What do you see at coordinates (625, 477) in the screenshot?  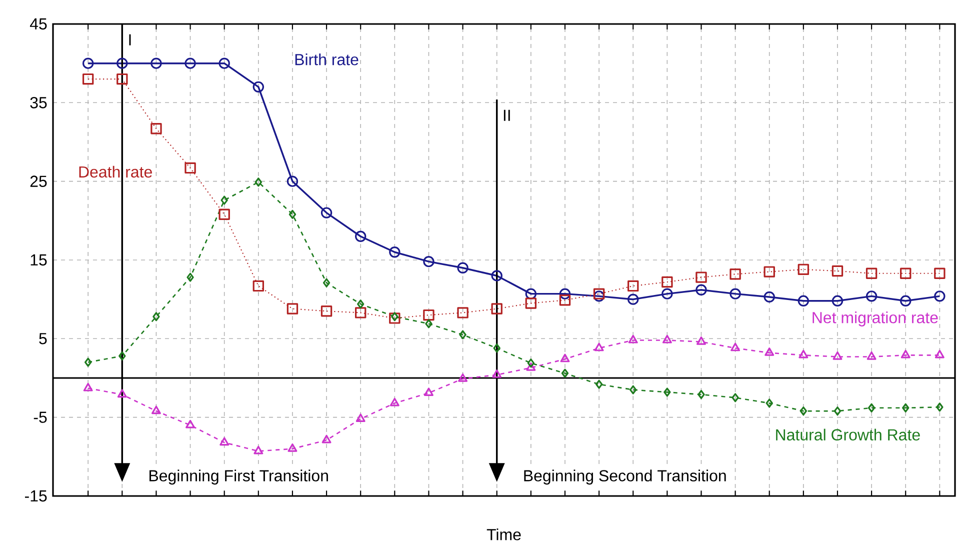 I see `annotation: Beginning Second Transition` at bounding box center [625, 477].